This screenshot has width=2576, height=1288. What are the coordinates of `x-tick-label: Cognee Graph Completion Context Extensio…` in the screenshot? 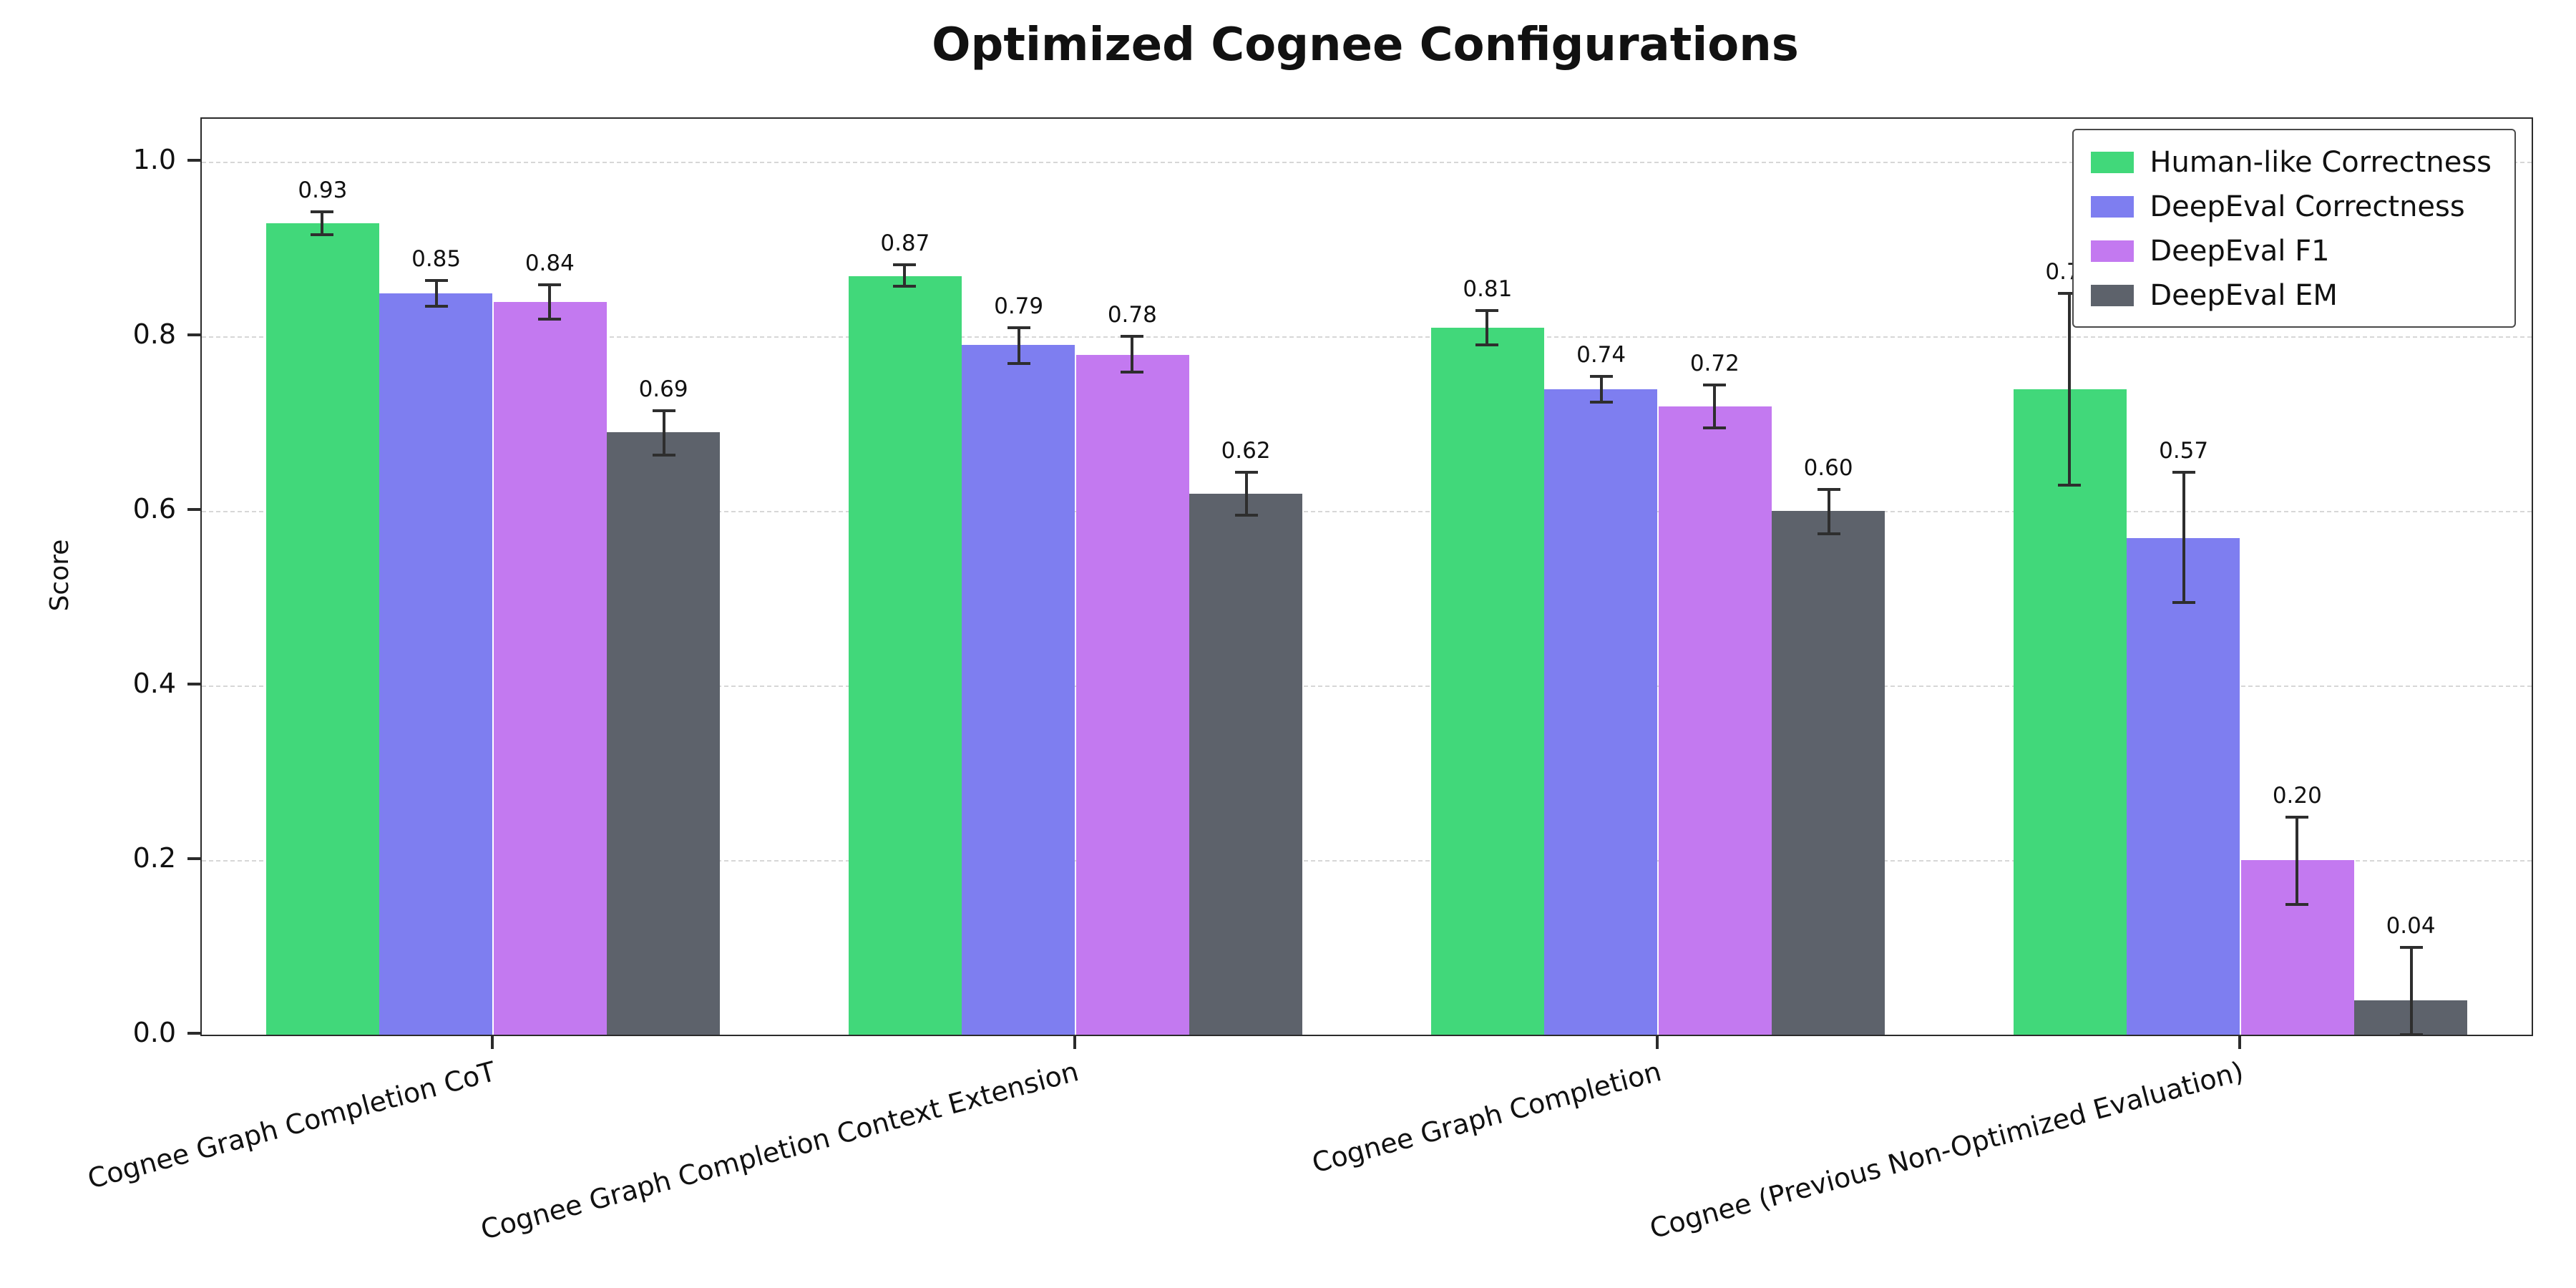 It's located at (780, 1151).